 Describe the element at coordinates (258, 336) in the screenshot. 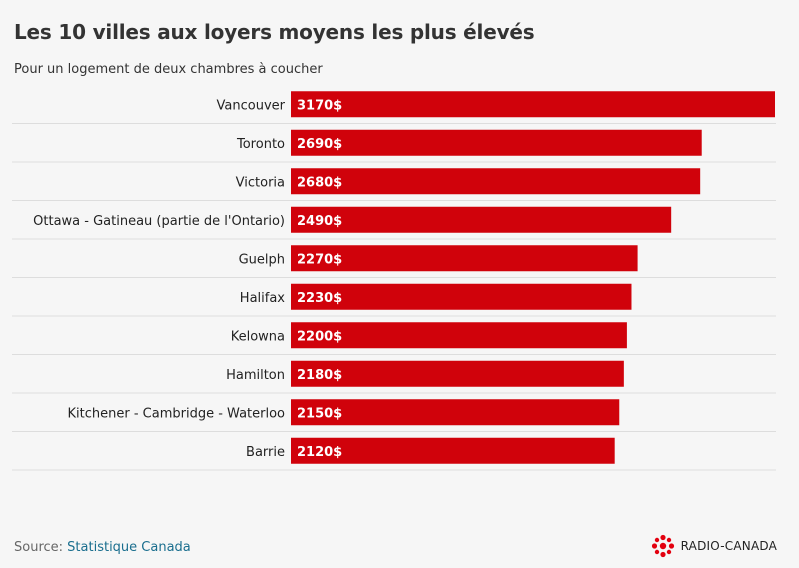

I see `category-label: Kelowna` at that location.